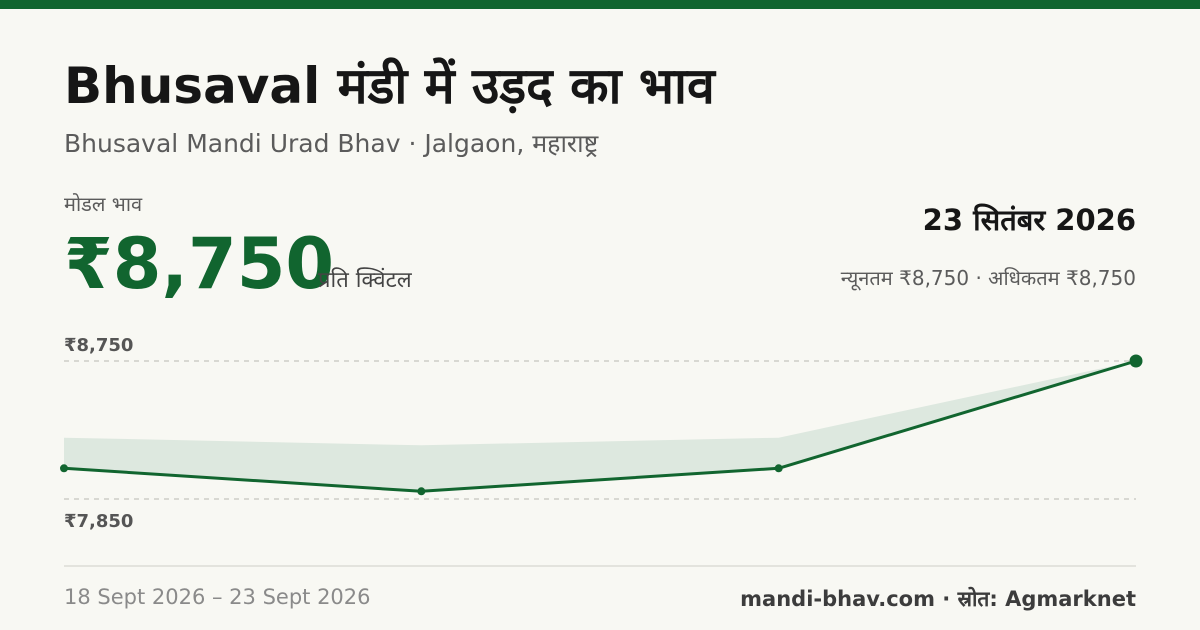 Image resolution: width=1200 pixels, height=630 pixels. Describe the element at coordinates (938, 599) in the screenshot. I see `source-credit: mandi-bhav.com · स्रोत: Agmarknet` at that location.